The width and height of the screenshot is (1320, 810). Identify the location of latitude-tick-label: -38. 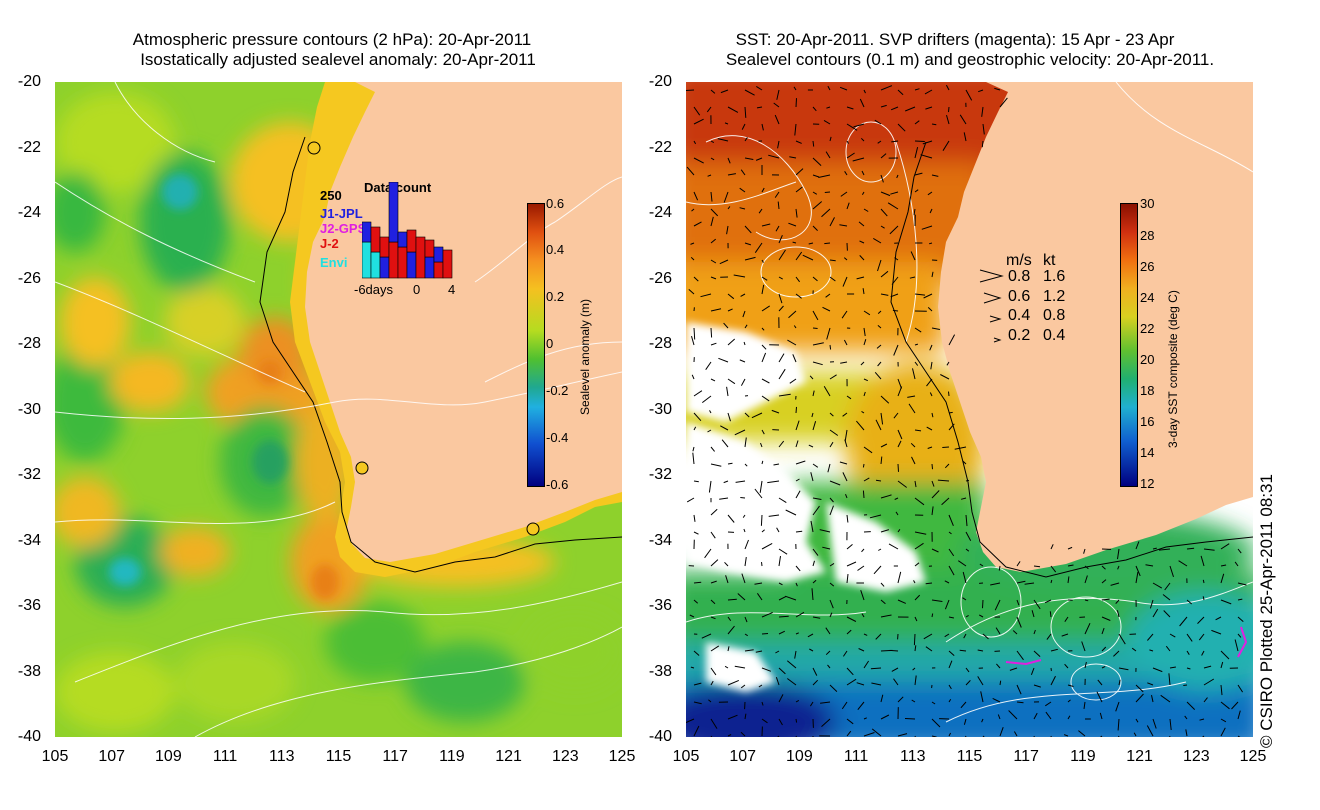
(29, 671).